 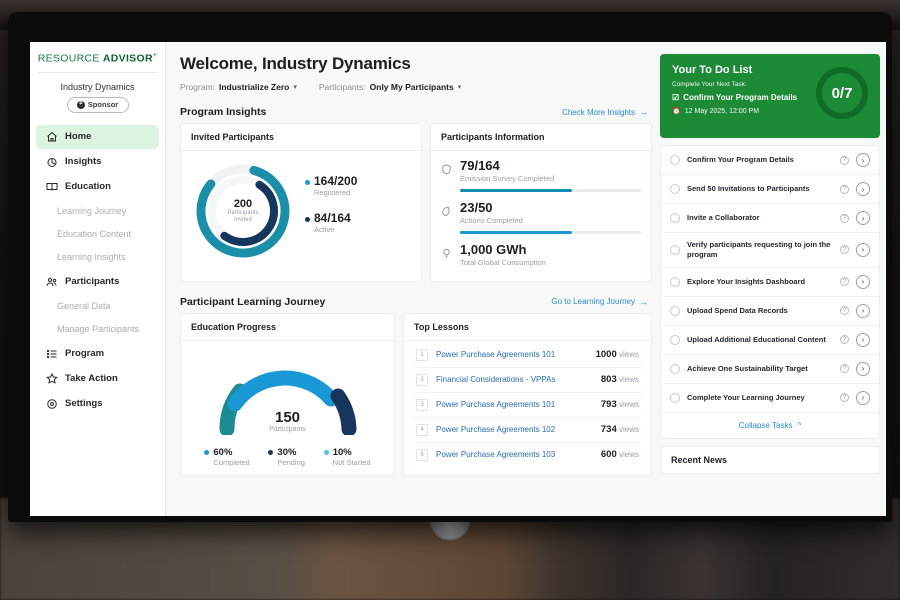 I want to click on org-name: Industry Dynamics, so click(x=97, y=86).